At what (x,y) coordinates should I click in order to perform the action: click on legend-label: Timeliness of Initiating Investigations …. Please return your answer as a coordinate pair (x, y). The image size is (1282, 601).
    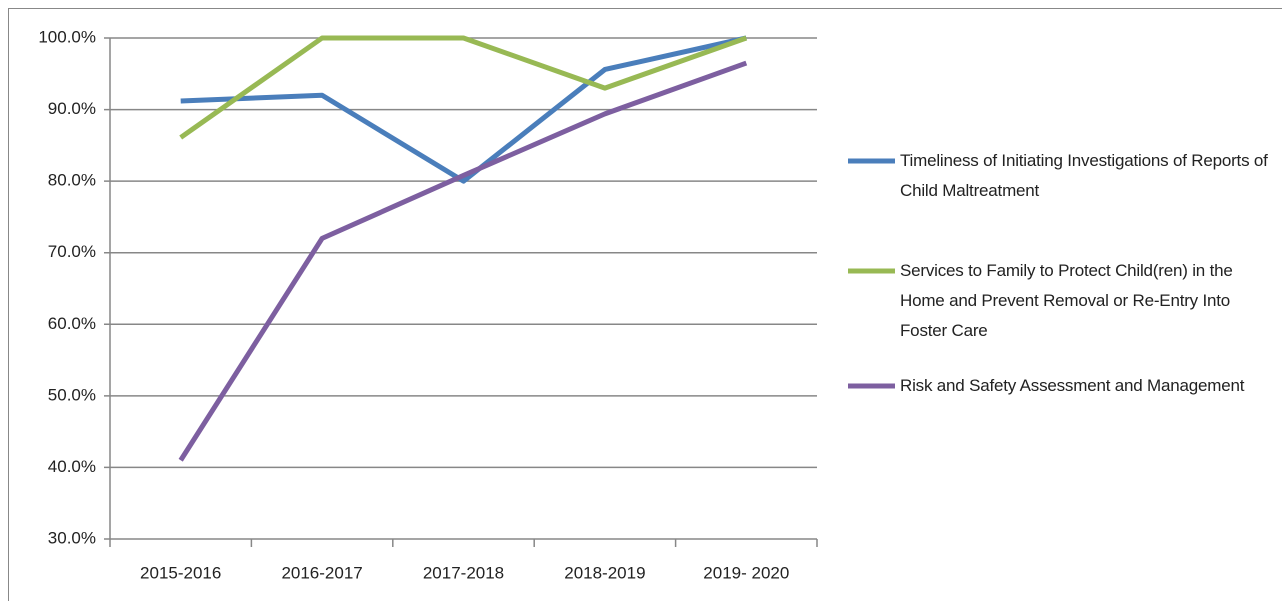
    Looking at the image, I should click on (1084, 175).